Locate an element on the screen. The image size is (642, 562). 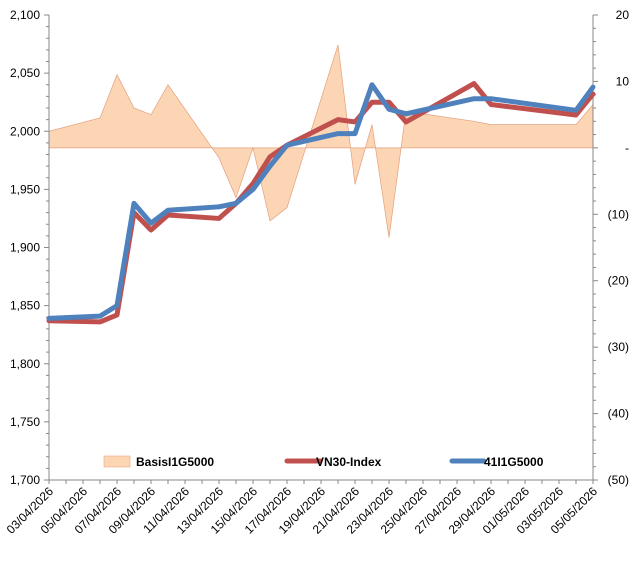
legend: BasisI1G5000 VN30-Index 41I1G5000 is located at coordinates (323, 462).